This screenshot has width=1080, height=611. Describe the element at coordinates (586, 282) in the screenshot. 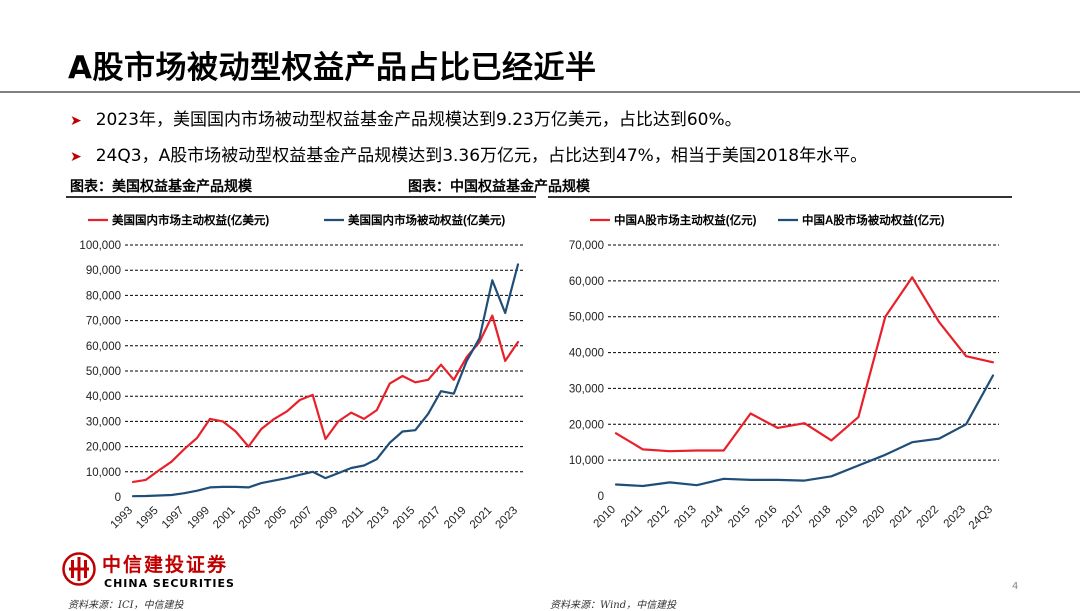

I see `cn-chart-y-tick-label: 60,000` at that location.